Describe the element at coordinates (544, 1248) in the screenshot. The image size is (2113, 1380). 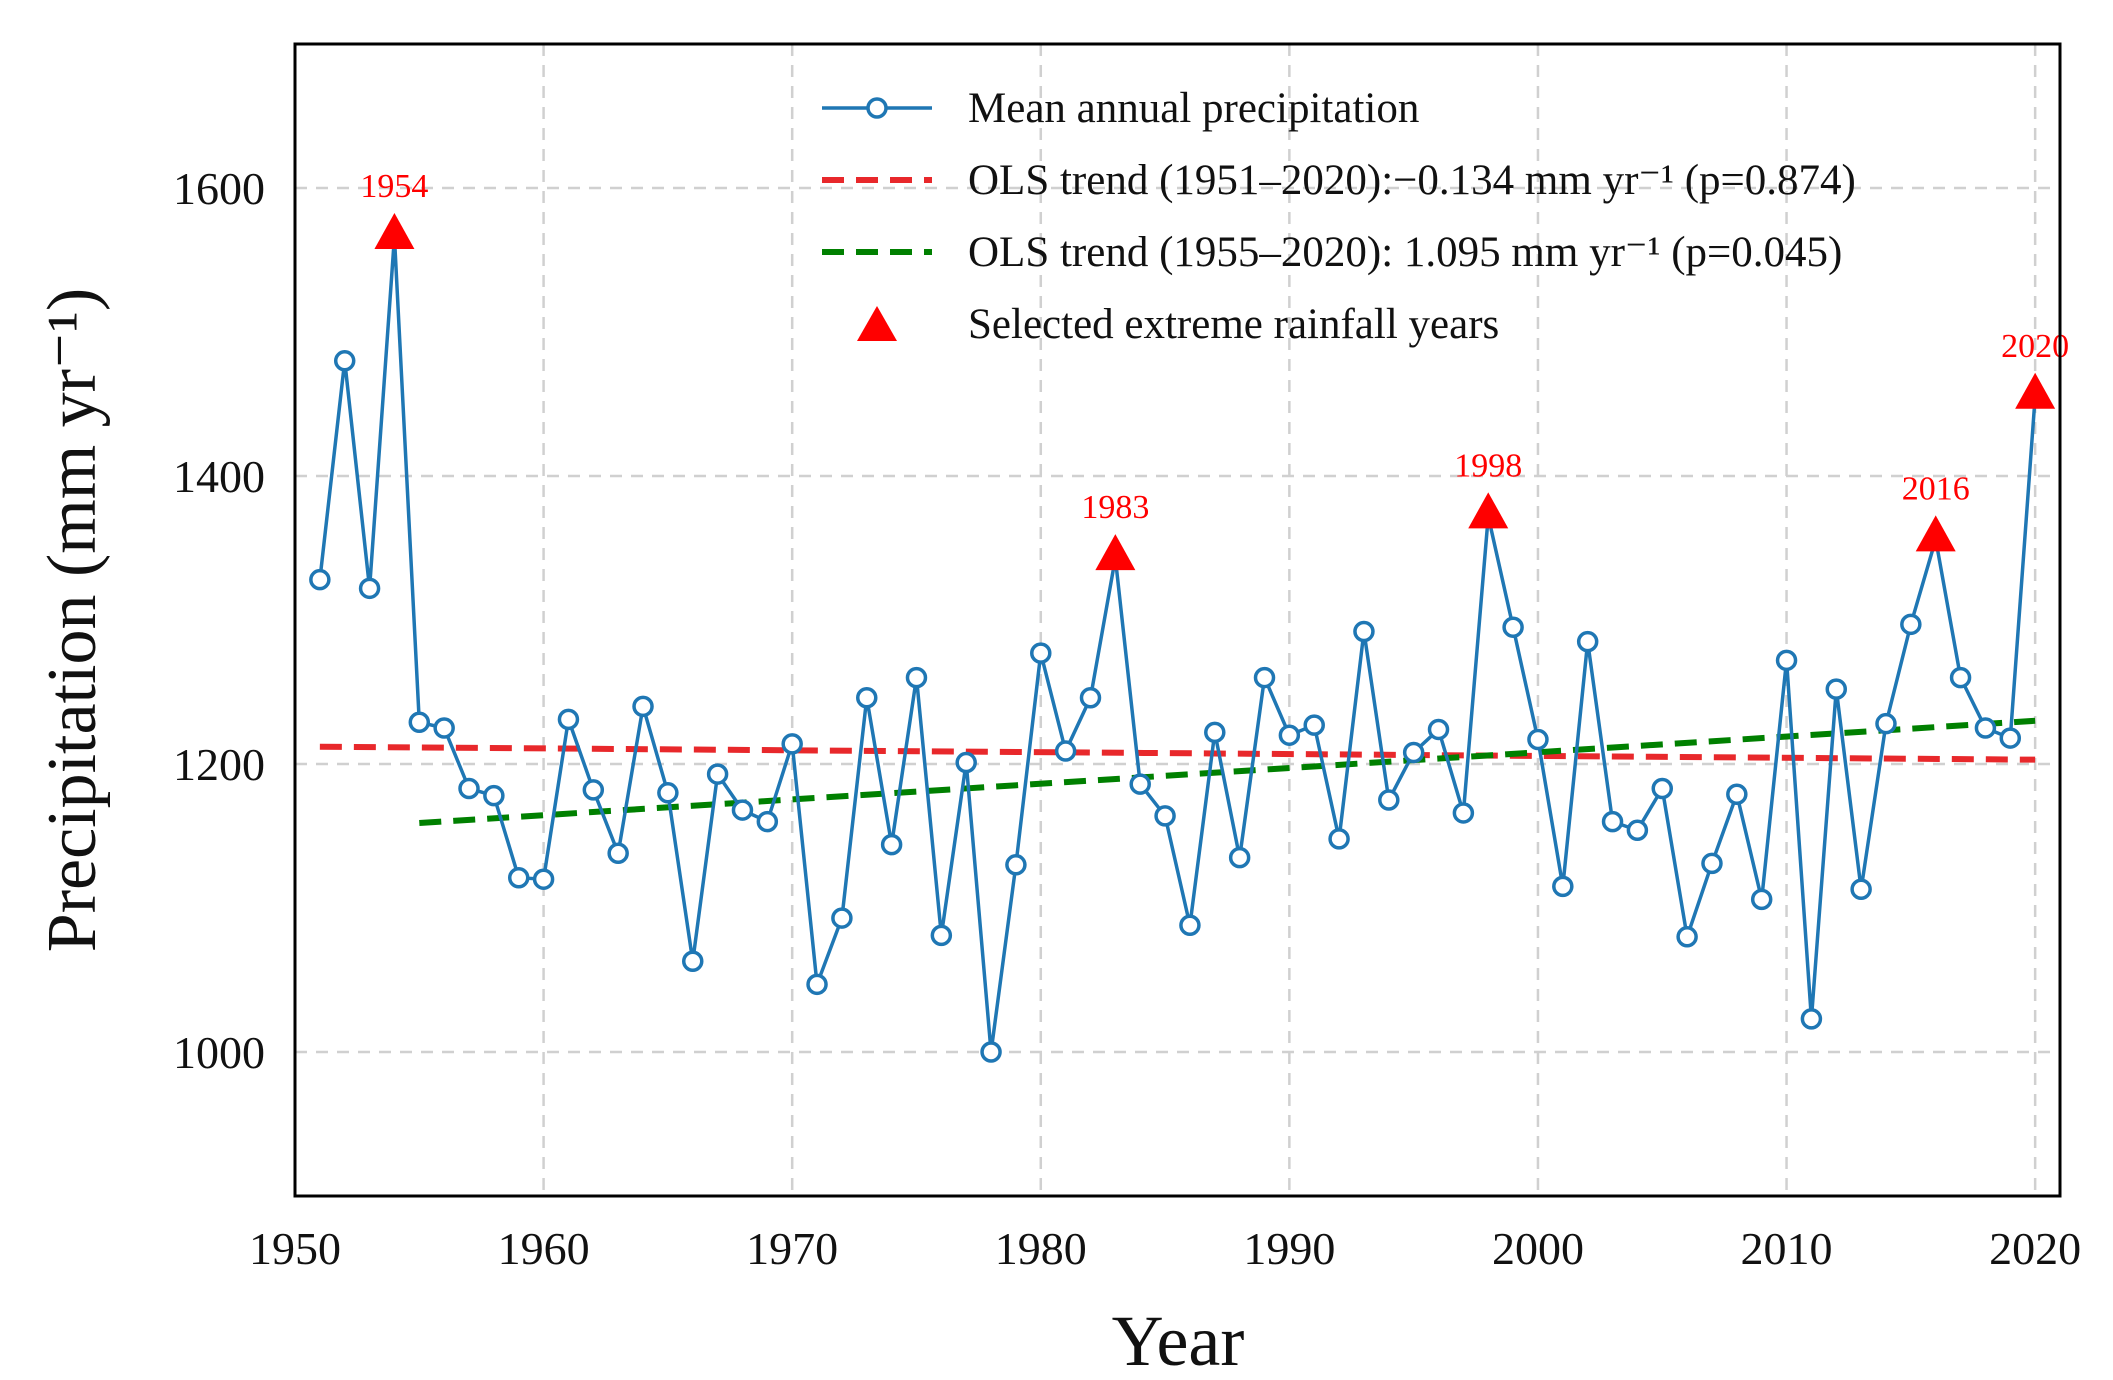
I see `x-tick-label: 1960` at that location.